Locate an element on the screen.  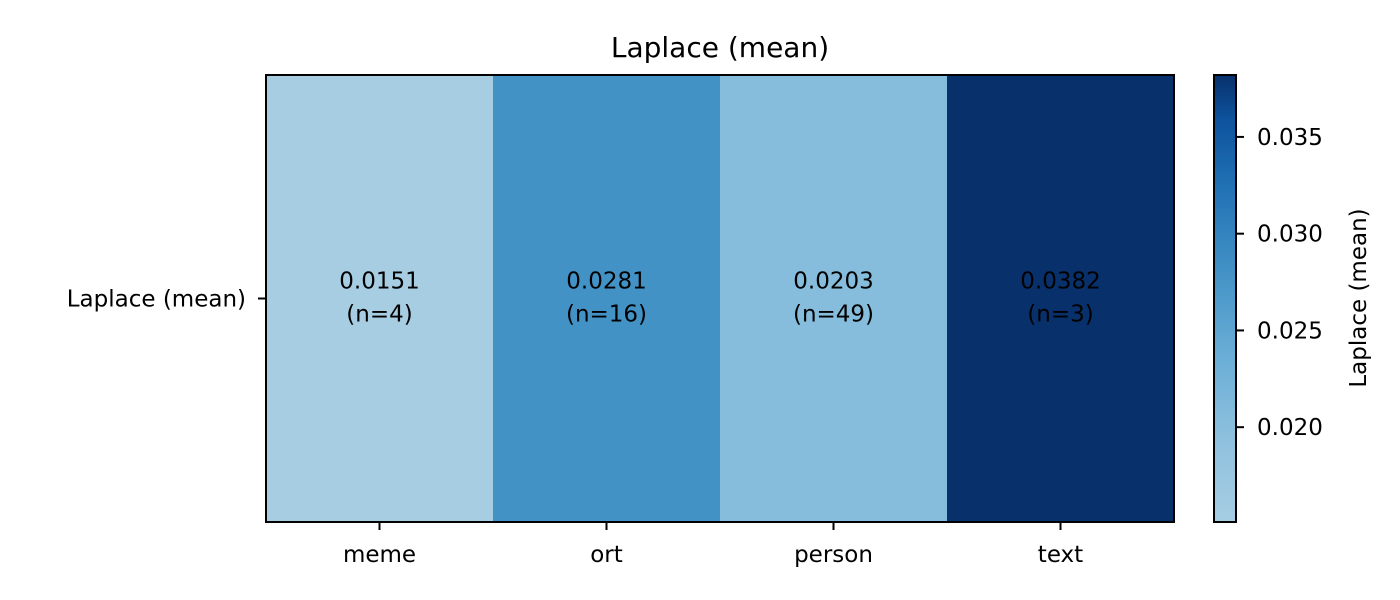
colorbar-gradient is located at coordinates (1225, 298).